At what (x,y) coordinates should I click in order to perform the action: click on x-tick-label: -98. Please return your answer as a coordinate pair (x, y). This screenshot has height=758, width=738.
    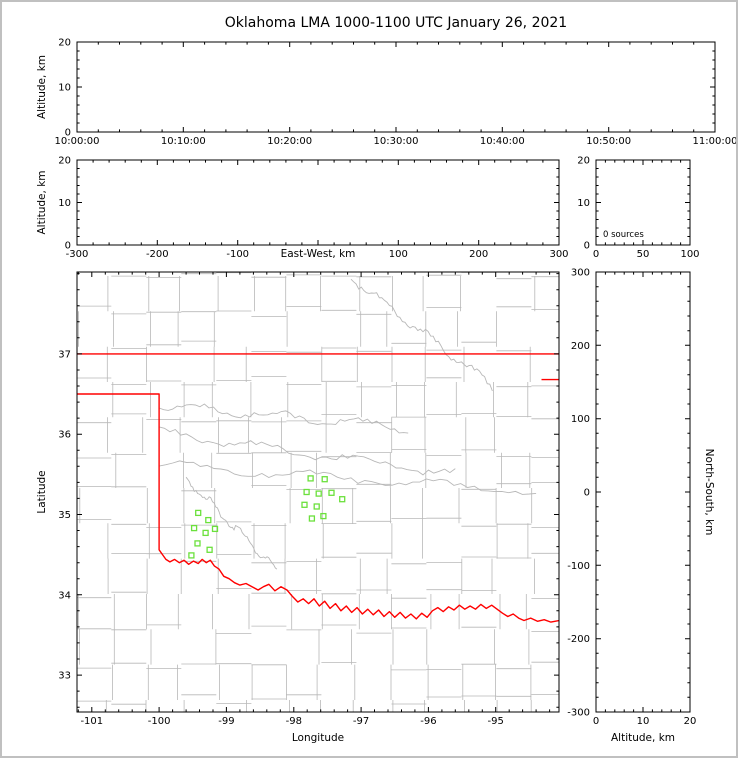
    Looking at the image, I should click on (294, 721).